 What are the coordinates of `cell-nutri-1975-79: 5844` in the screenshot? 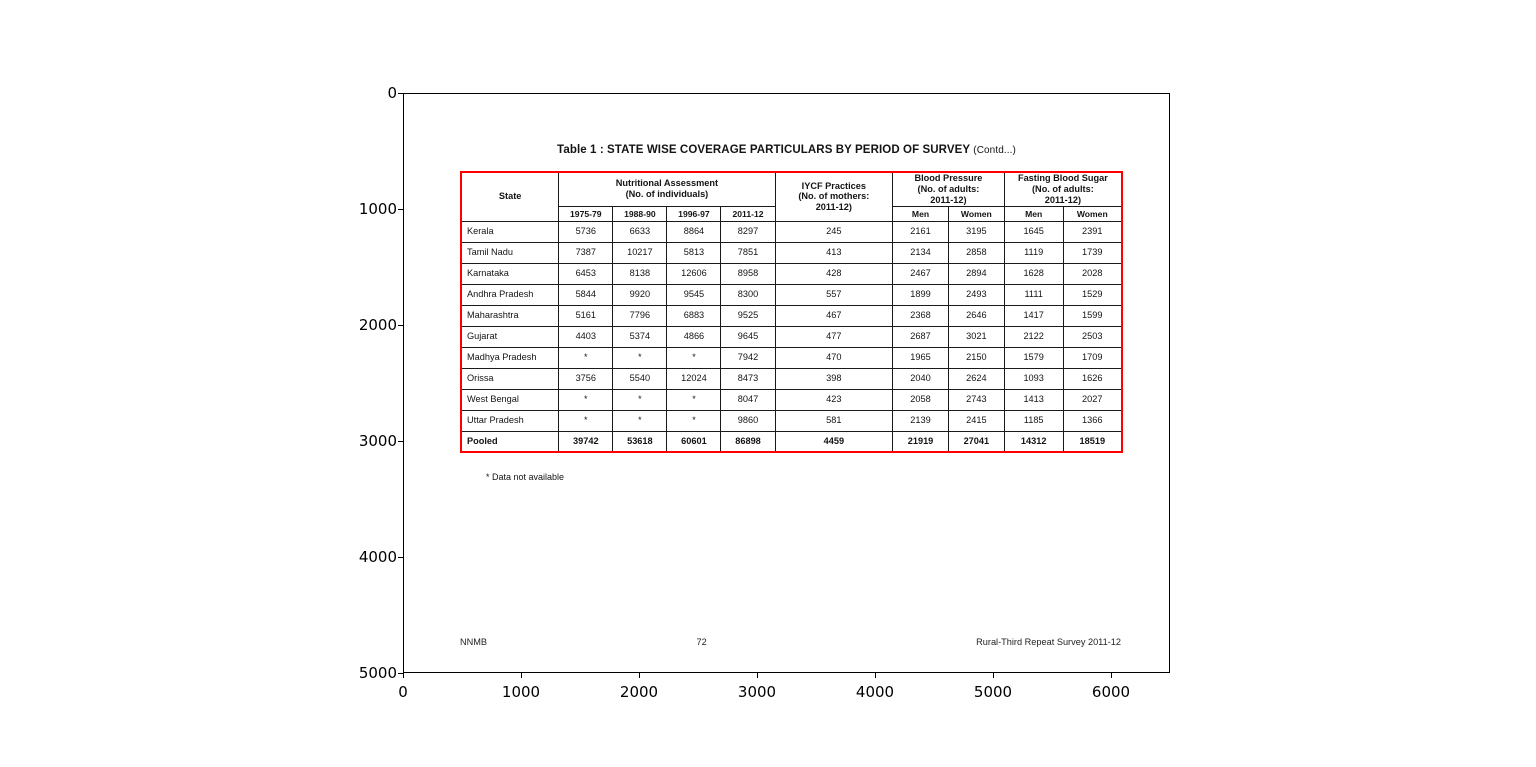 It's located at (586, 294).